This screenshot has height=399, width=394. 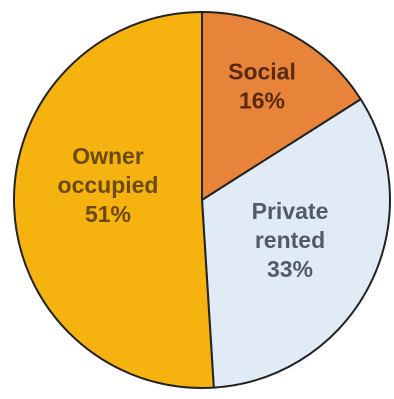 What do you see at coordinates (290, 269) in the screenshot?
I see `pie-slice-label-line: 33%` at bounding box center [290, 269].